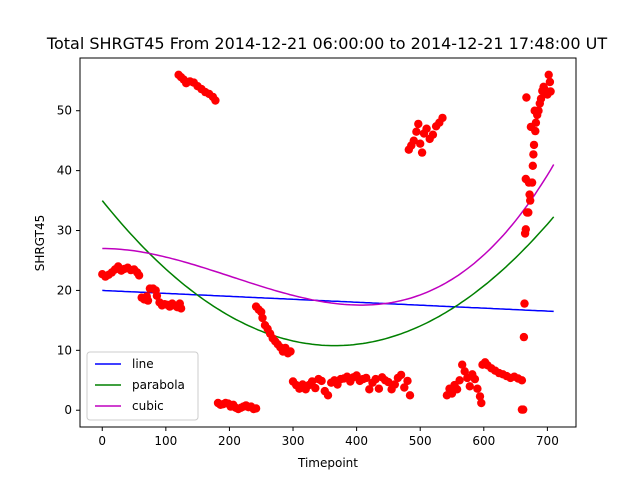  I want to click on y-tick-label: 10, so click(64, 350).